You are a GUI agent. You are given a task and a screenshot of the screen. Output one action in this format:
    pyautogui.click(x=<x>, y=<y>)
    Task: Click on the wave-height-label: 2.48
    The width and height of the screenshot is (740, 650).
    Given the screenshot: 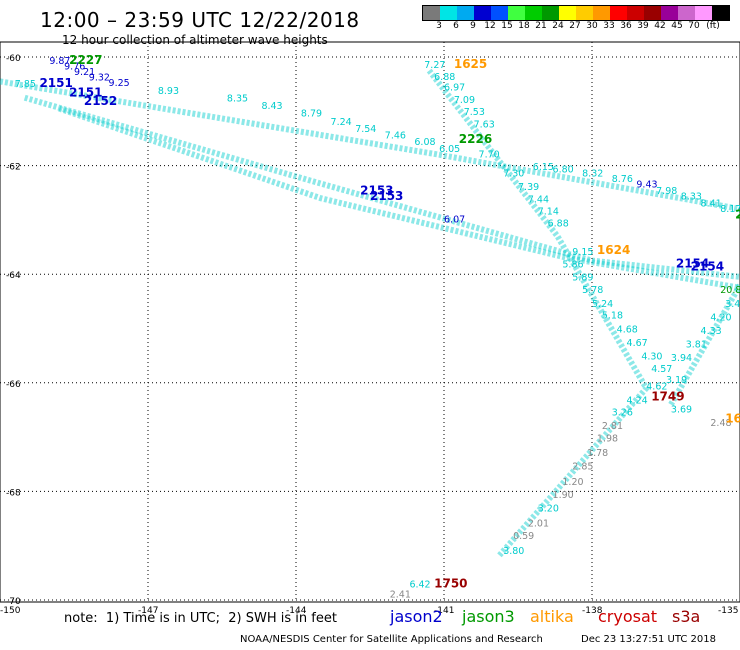 What is the action you would take?
    pyautogui.click(x=720, y=423)
    